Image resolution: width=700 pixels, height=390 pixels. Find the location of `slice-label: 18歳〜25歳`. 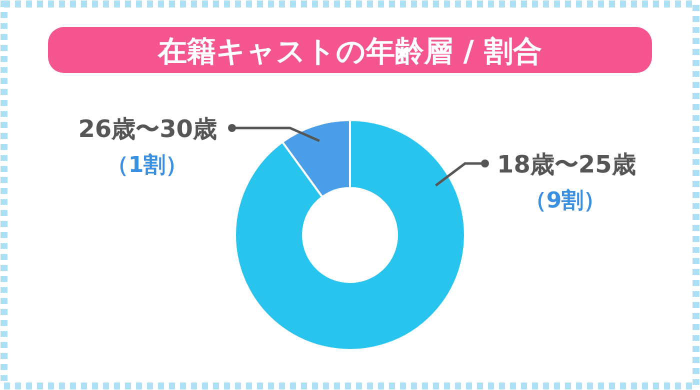

slice-label: 18歳〜25歳 is located at coordinates (566, 164).